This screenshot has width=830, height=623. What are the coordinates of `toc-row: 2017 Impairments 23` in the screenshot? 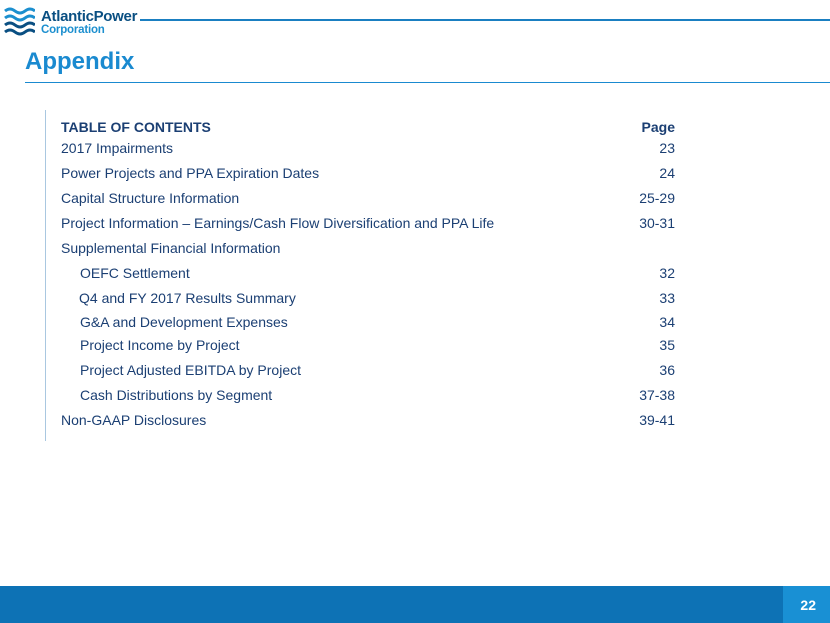 It's located at (368, 150).